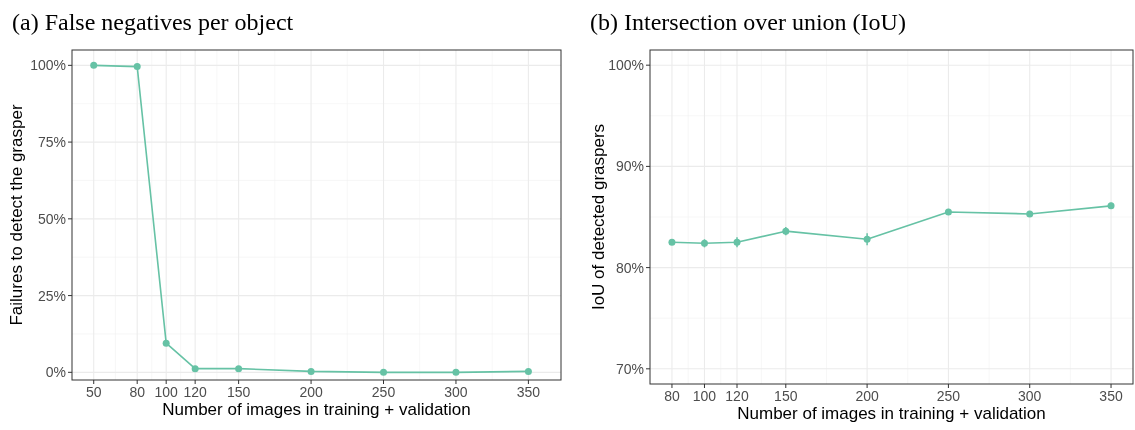 Image resolution: width=1135 pixels, height=430 pixels. I want to click on y-tick-label: 25%, so click(51, 295).